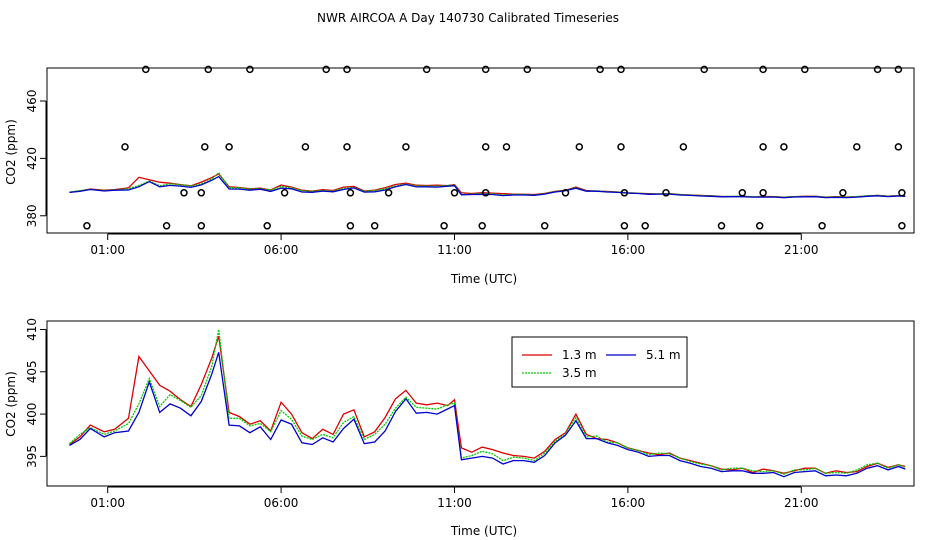 The image size is (936, 540). I want to click on top-x-tick-label: 16:00, so click(628, 250).